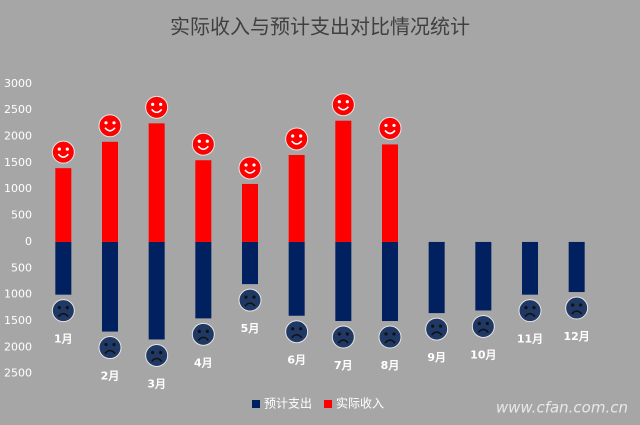  What do you see at coordinates (390, 365) in the screenshot?
I see `x-tick-label: 8月` at bounding box center [390, 365].